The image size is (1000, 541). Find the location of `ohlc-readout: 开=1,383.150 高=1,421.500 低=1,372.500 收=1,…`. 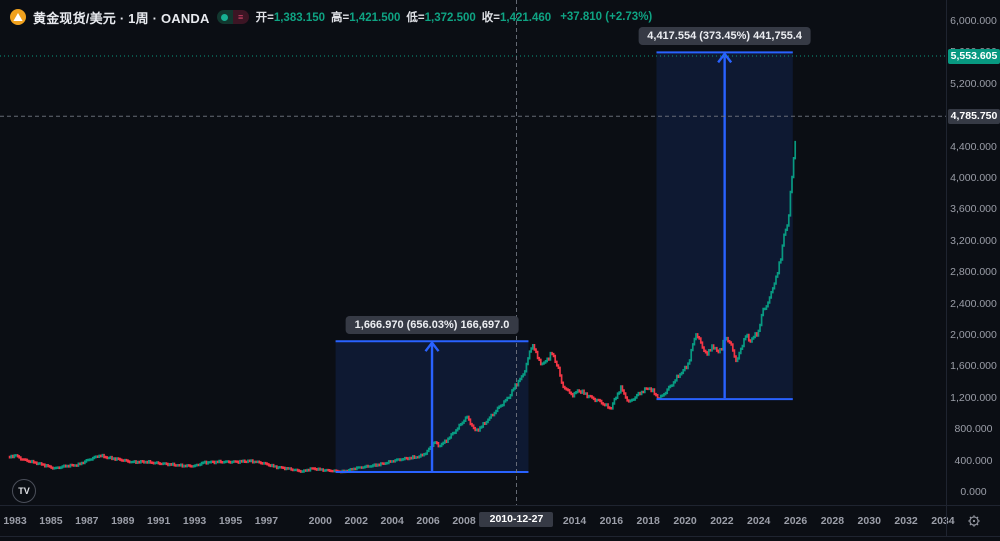

ohlc-readout: 开=1,383.150 高=1,421.500 低=1,372.500 收=1,… is located at coordinates (404, 17).